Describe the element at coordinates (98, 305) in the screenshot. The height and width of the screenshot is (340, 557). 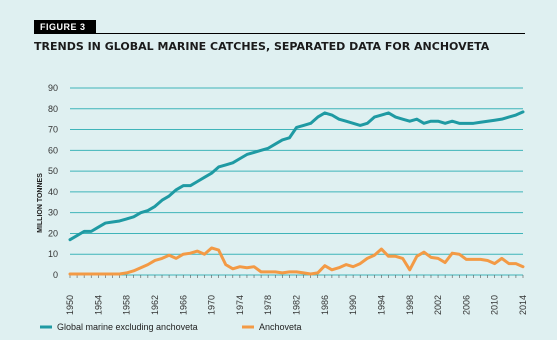
I see `x-tick-label: 1954` at that location.